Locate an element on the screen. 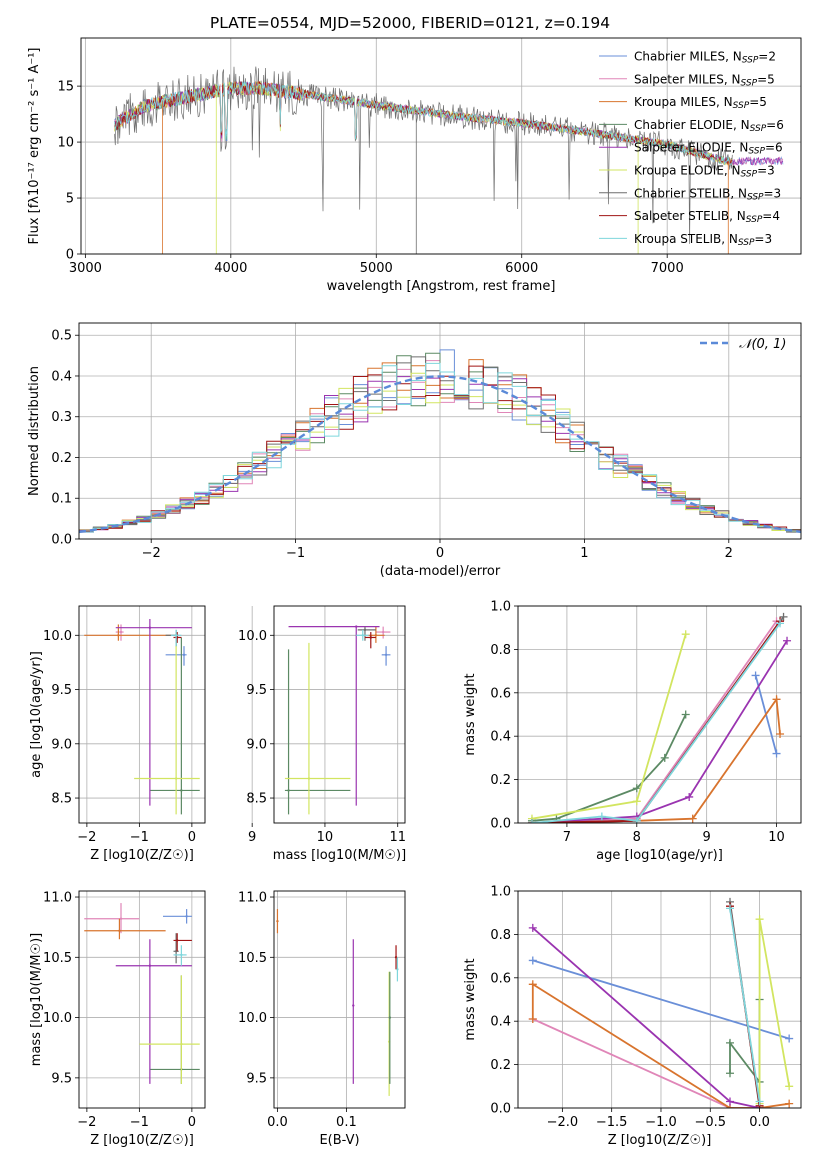  legend-entry: Kroupa ELODIE, NSSP=3 is located at coordinates (704, 172).